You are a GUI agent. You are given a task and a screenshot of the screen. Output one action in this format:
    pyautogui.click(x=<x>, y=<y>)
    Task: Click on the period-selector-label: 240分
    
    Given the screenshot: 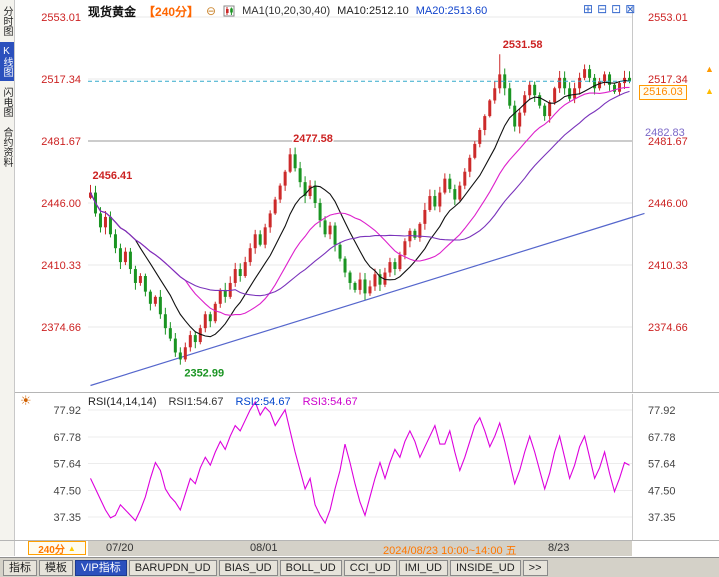 What is the action you would take?
    pyautogui.click(x=51, y=550)
    